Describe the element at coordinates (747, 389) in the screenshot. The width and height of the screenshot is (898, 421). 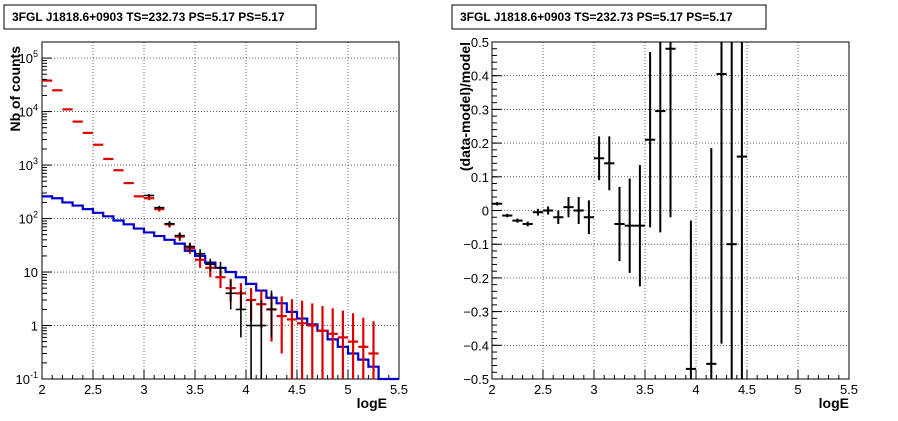
I see `residuals-x-tick-label: 4.5` at that location.